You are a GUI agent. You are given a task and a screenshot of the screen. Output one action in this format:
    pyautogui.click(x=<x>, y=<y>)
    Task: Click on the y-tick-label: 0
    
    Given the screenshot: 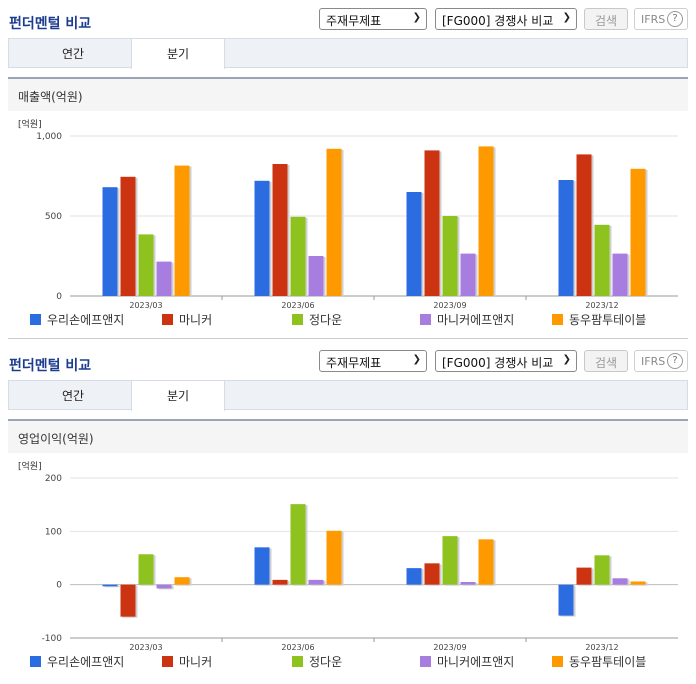 What is the action you would take?
    pyautogui.click(x=59, y=297)
    